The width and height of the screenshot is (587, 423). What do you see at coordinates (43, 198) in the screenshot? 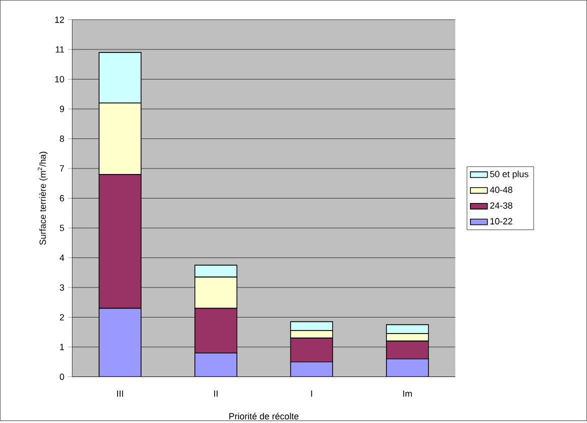
I see `y-axis-title: Surface terrière (m$^{2}$/ha)` at bounding box center [43, 198].